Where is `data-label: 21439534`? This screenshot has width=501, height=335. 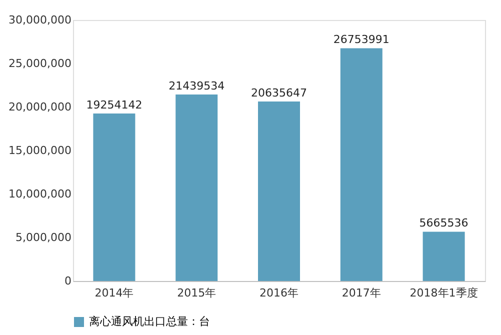
data-label: 21439534 is located at coordinates (196, 85).